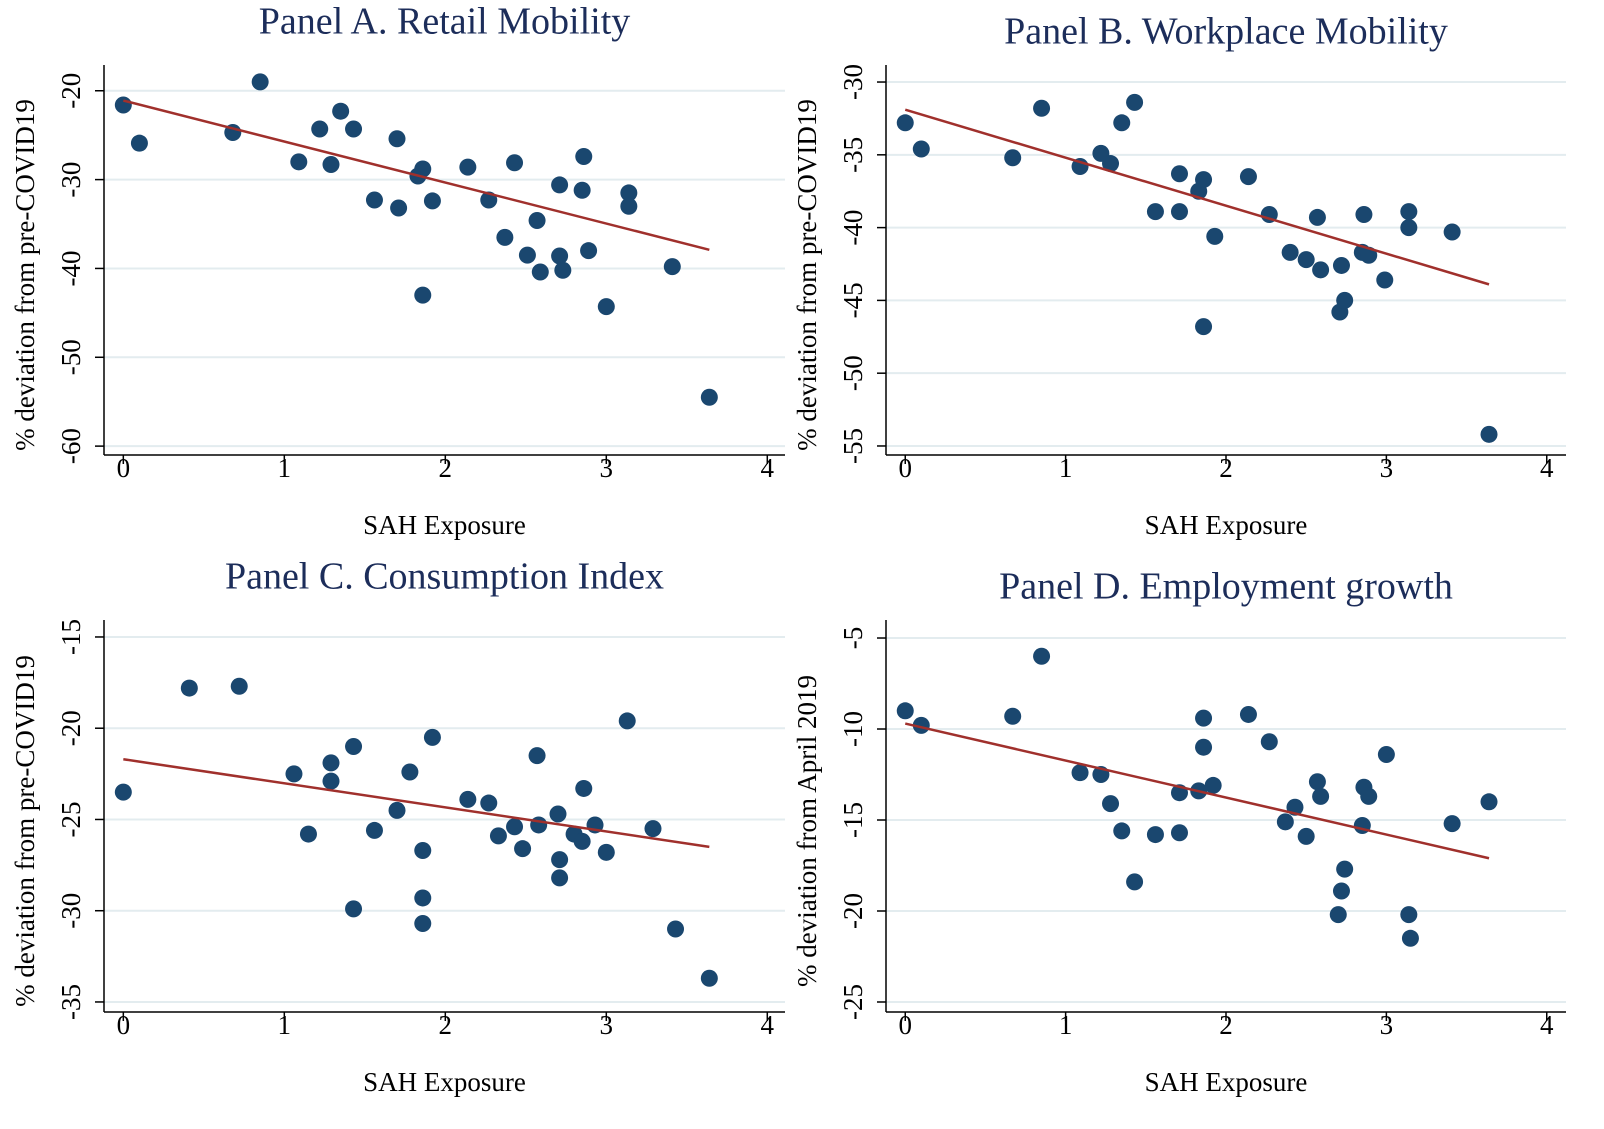  What do you see at coordinates (444, 577) in the screenshot?
I see `panel-title: Panel C. Consumption Index` at bounding box center [444, 577].